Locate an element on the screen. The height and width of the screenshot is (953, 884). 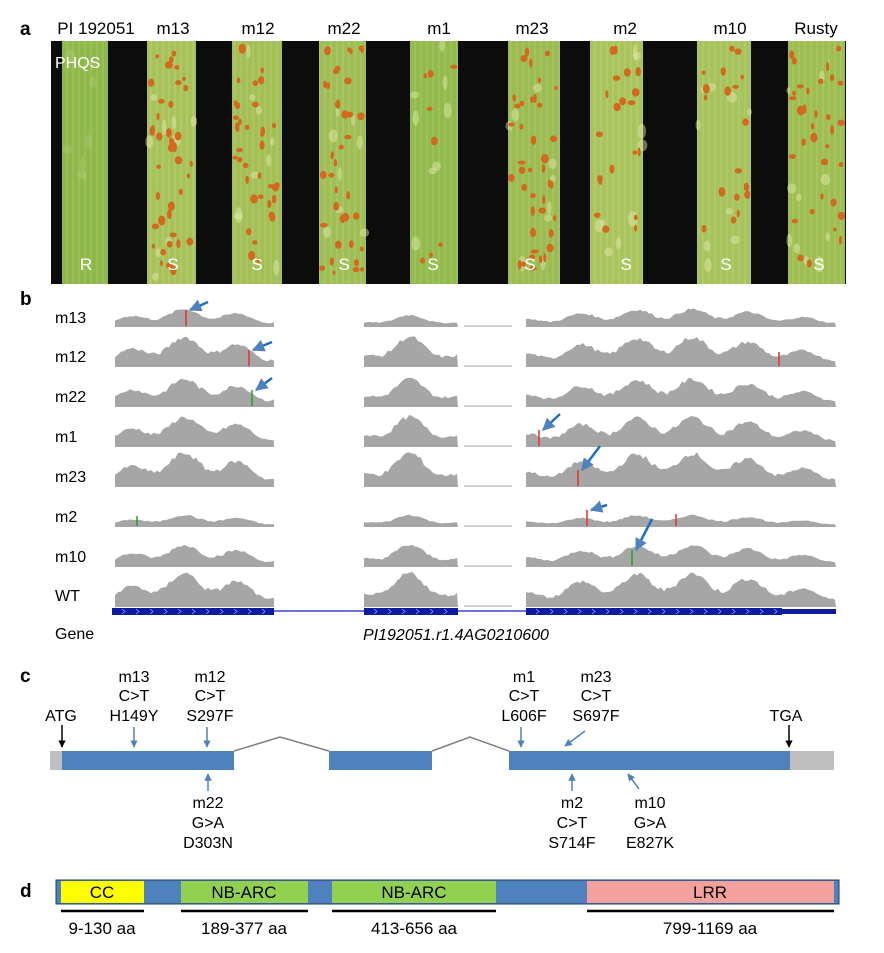
track-label-m12: m12 is located at coordinates (70, 357).